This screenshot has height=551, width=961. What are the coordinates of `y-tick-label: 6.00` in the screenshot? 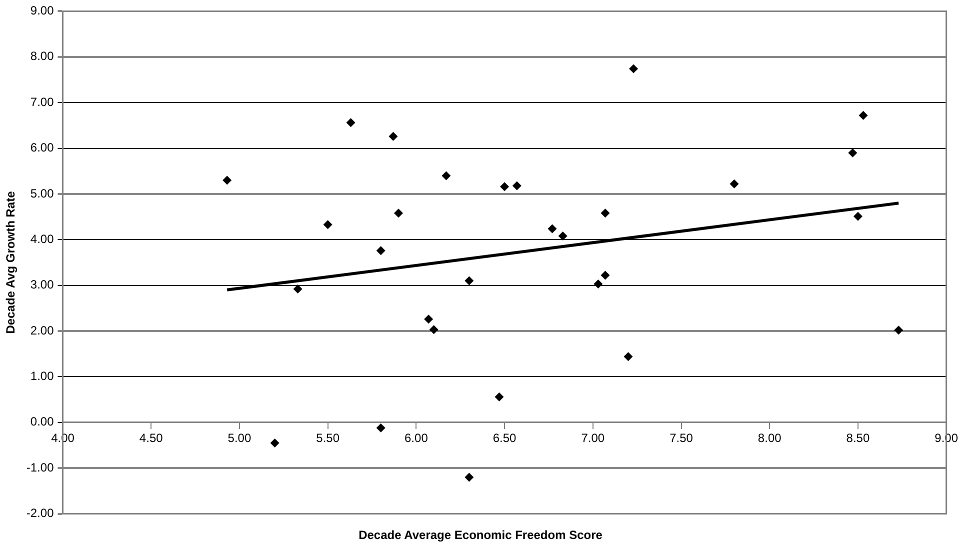 It's located at (42, 147).